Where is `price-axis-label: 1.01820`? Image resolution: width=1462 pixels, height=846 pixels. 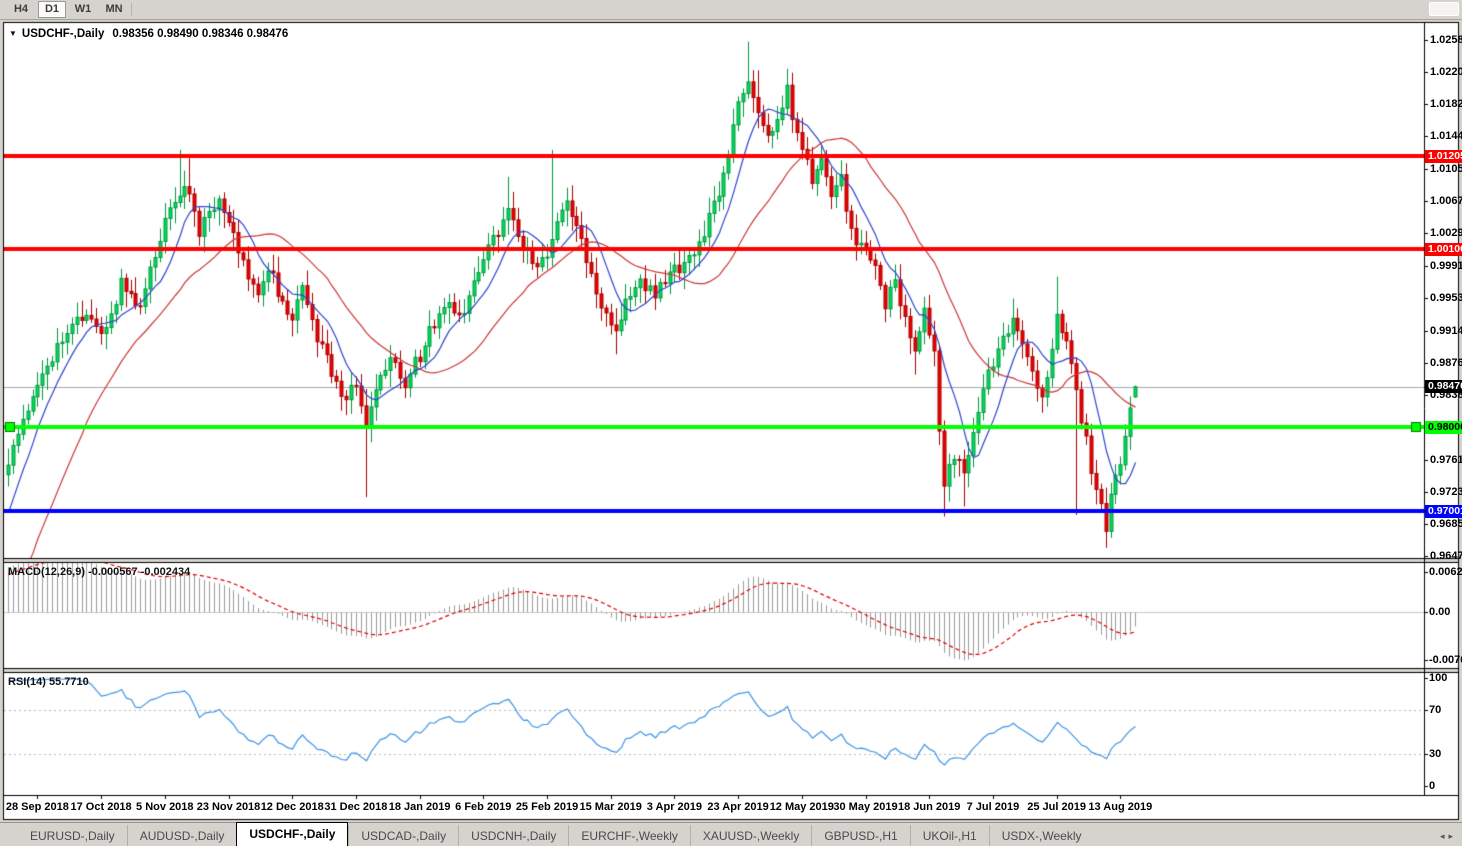 price-axis-label: 1.01820 is located at coordinates (1446, 104).